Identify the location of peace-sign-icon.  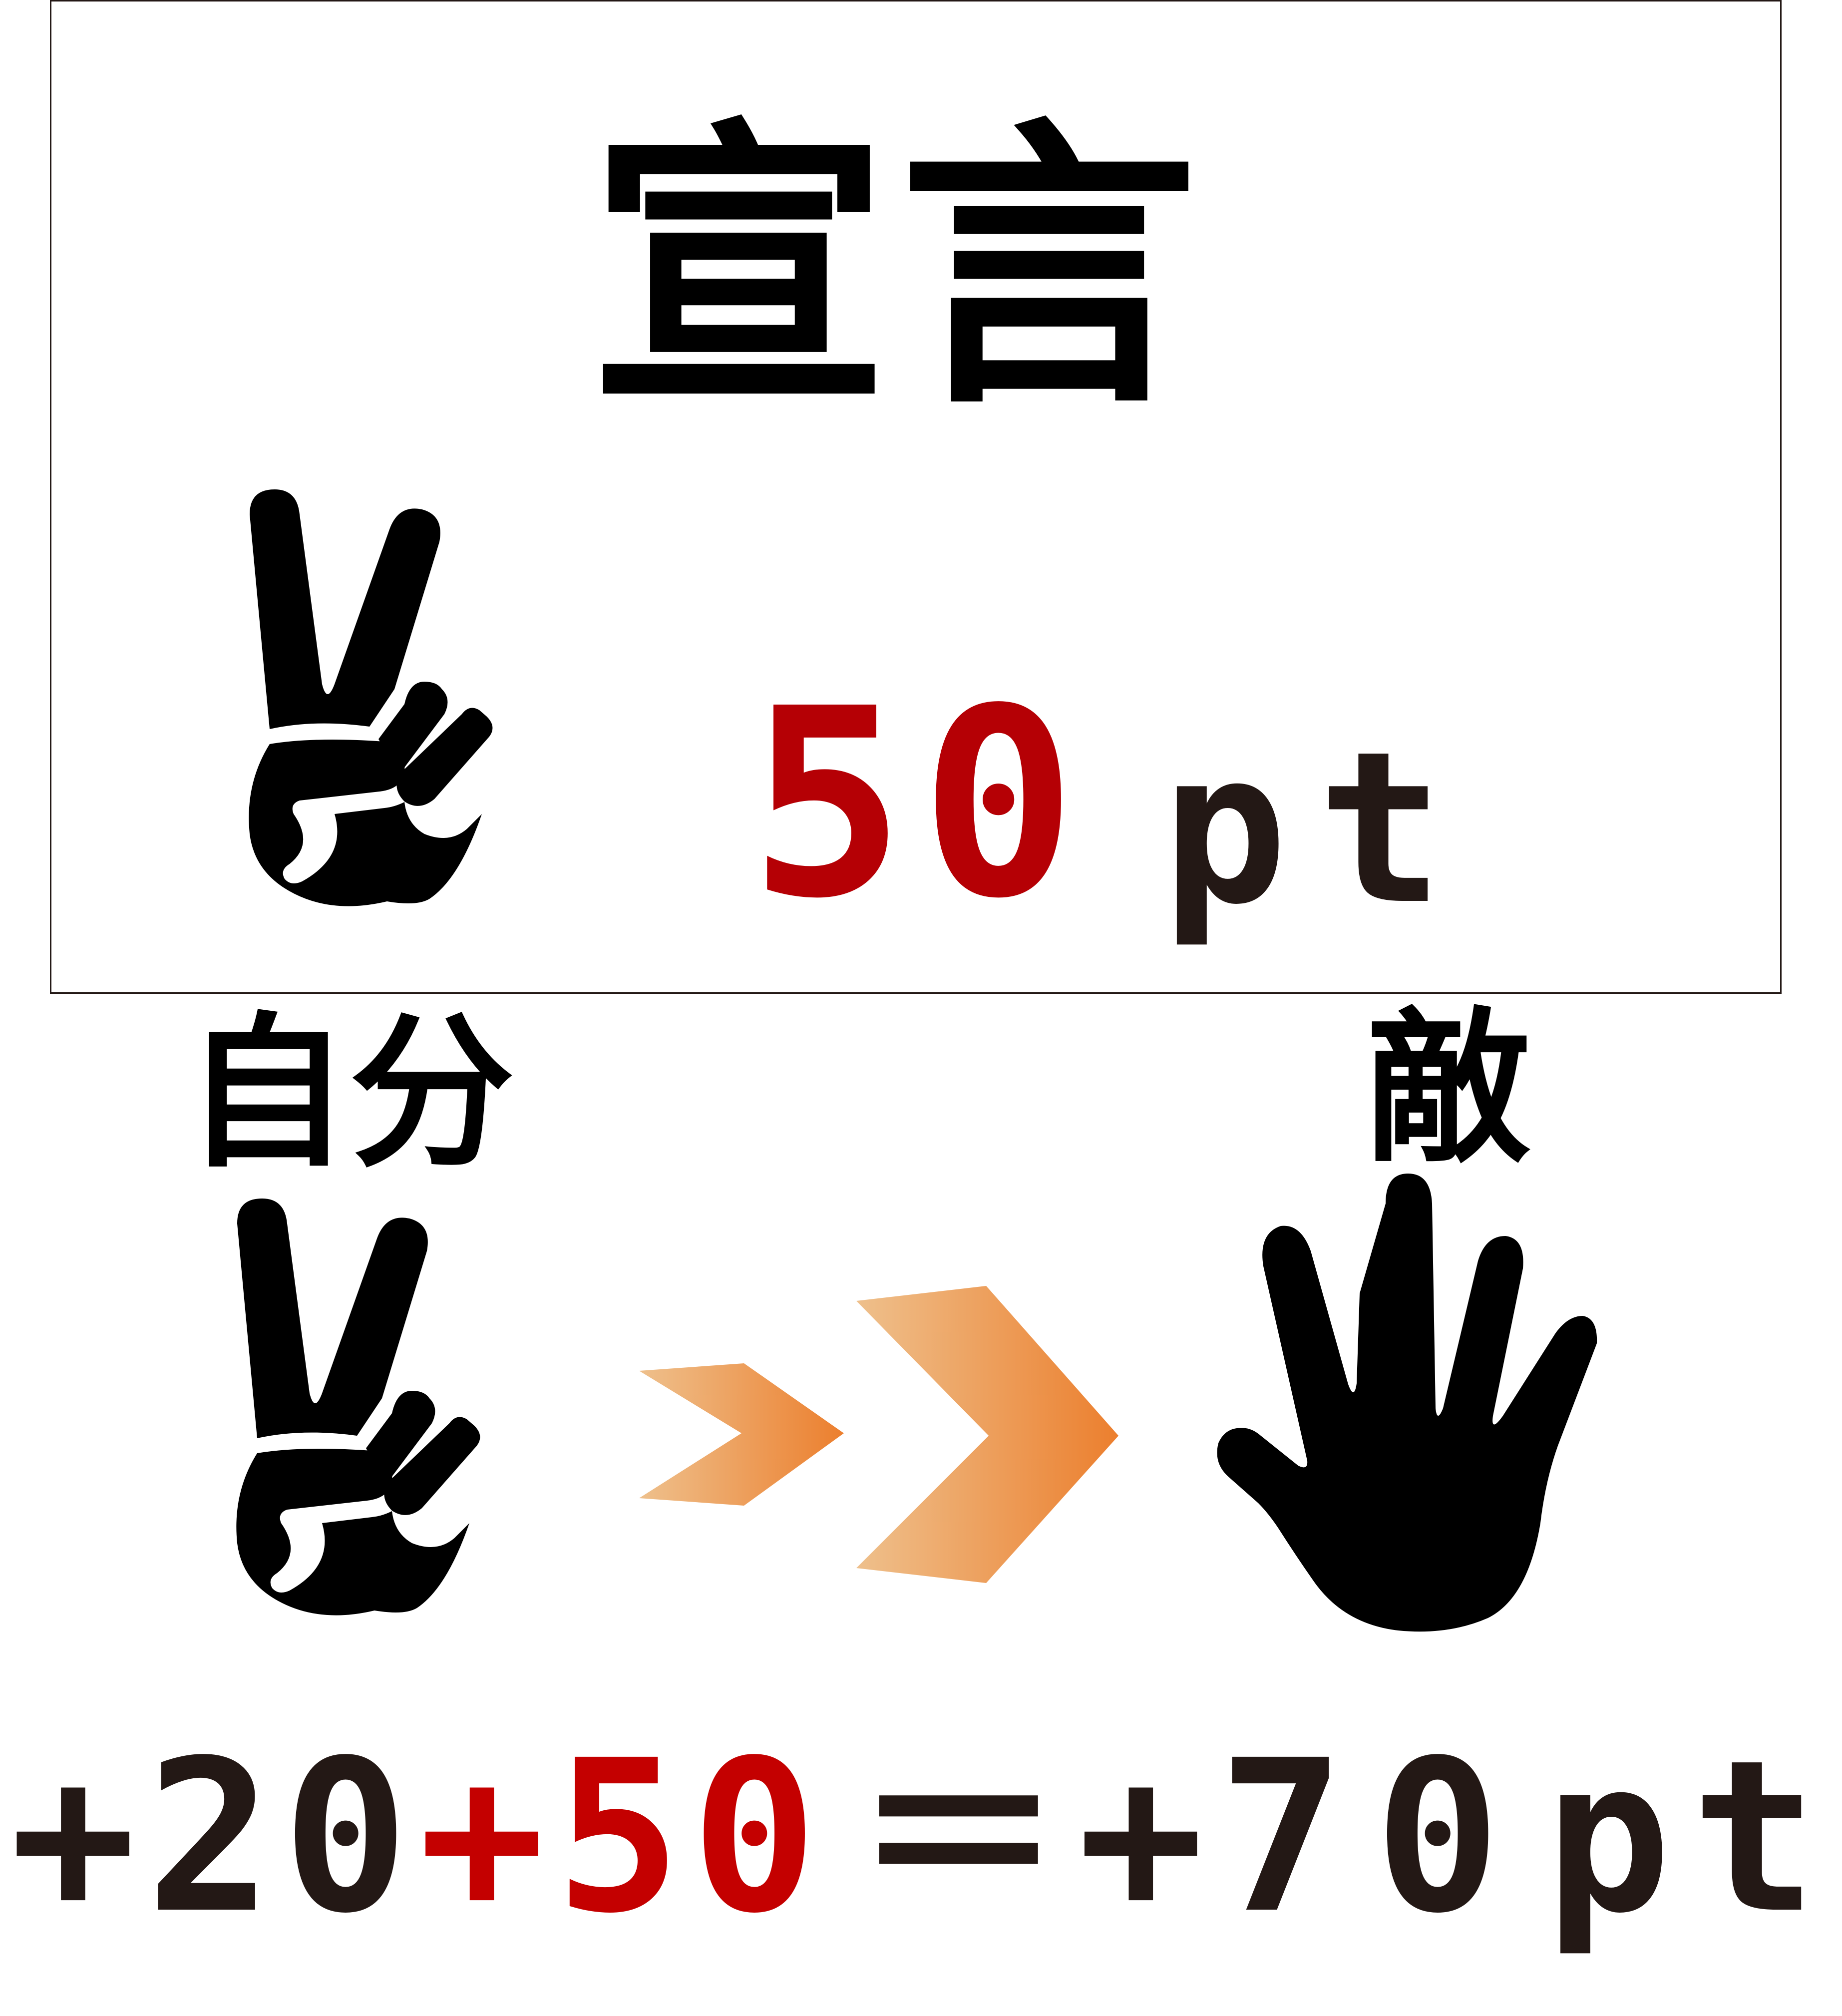
(389, 696).